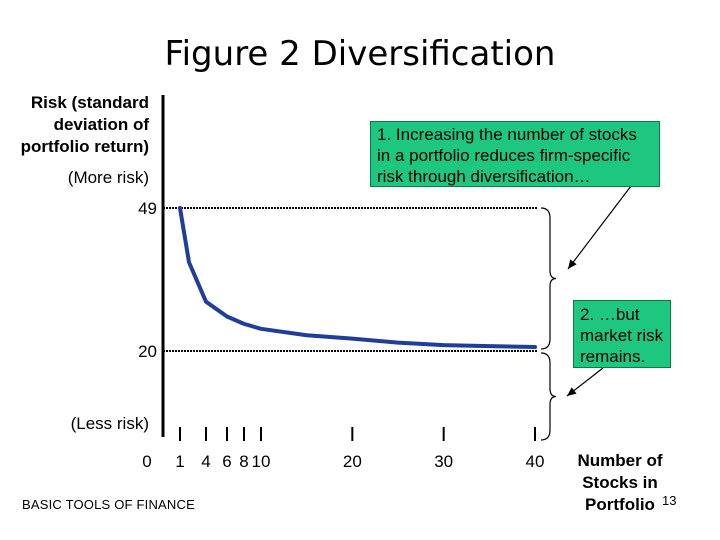 This screenshot has height=540, width=720. I want to click on footer-text: BASIC TOOLS OF FINANCE, so click(108, 504).